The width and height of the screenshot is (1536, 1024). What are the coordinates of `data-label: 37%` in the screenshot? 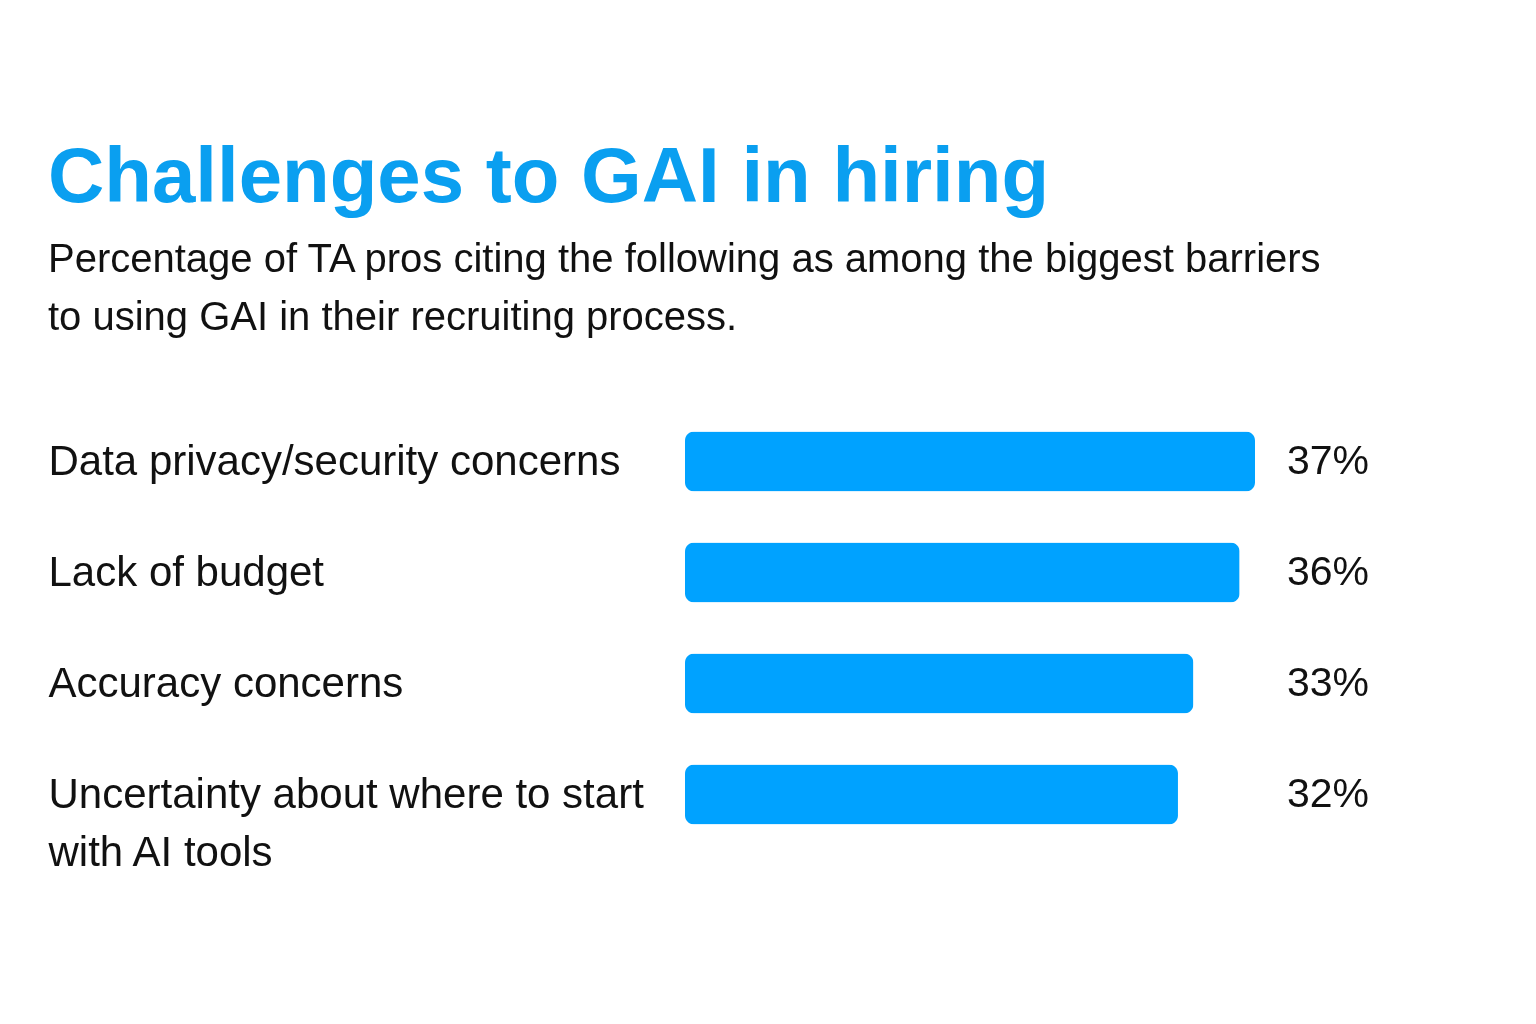 It's located at (1328, 459).